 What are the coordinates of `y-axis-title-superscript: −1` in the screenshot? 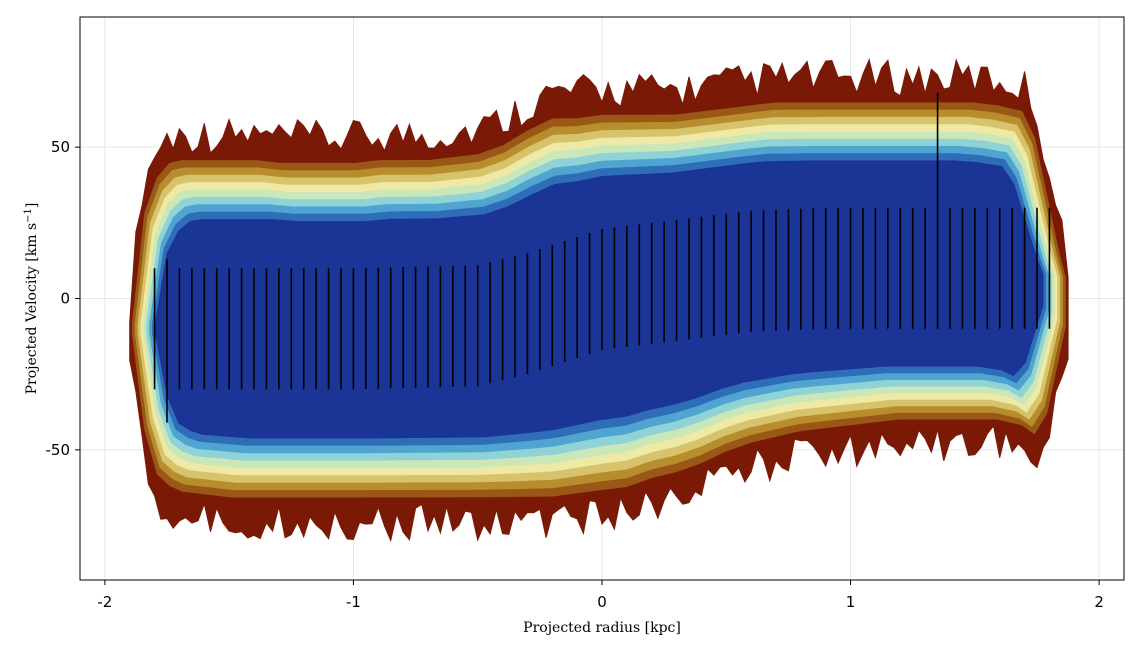 It's located at (28, 215).